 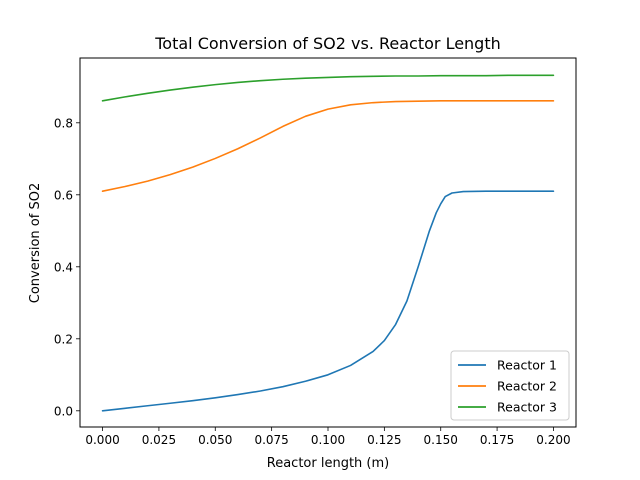 I want to click on y-axis: 0.0 0.2 0.4 0.6 0.8, so click(x=67, y=267).